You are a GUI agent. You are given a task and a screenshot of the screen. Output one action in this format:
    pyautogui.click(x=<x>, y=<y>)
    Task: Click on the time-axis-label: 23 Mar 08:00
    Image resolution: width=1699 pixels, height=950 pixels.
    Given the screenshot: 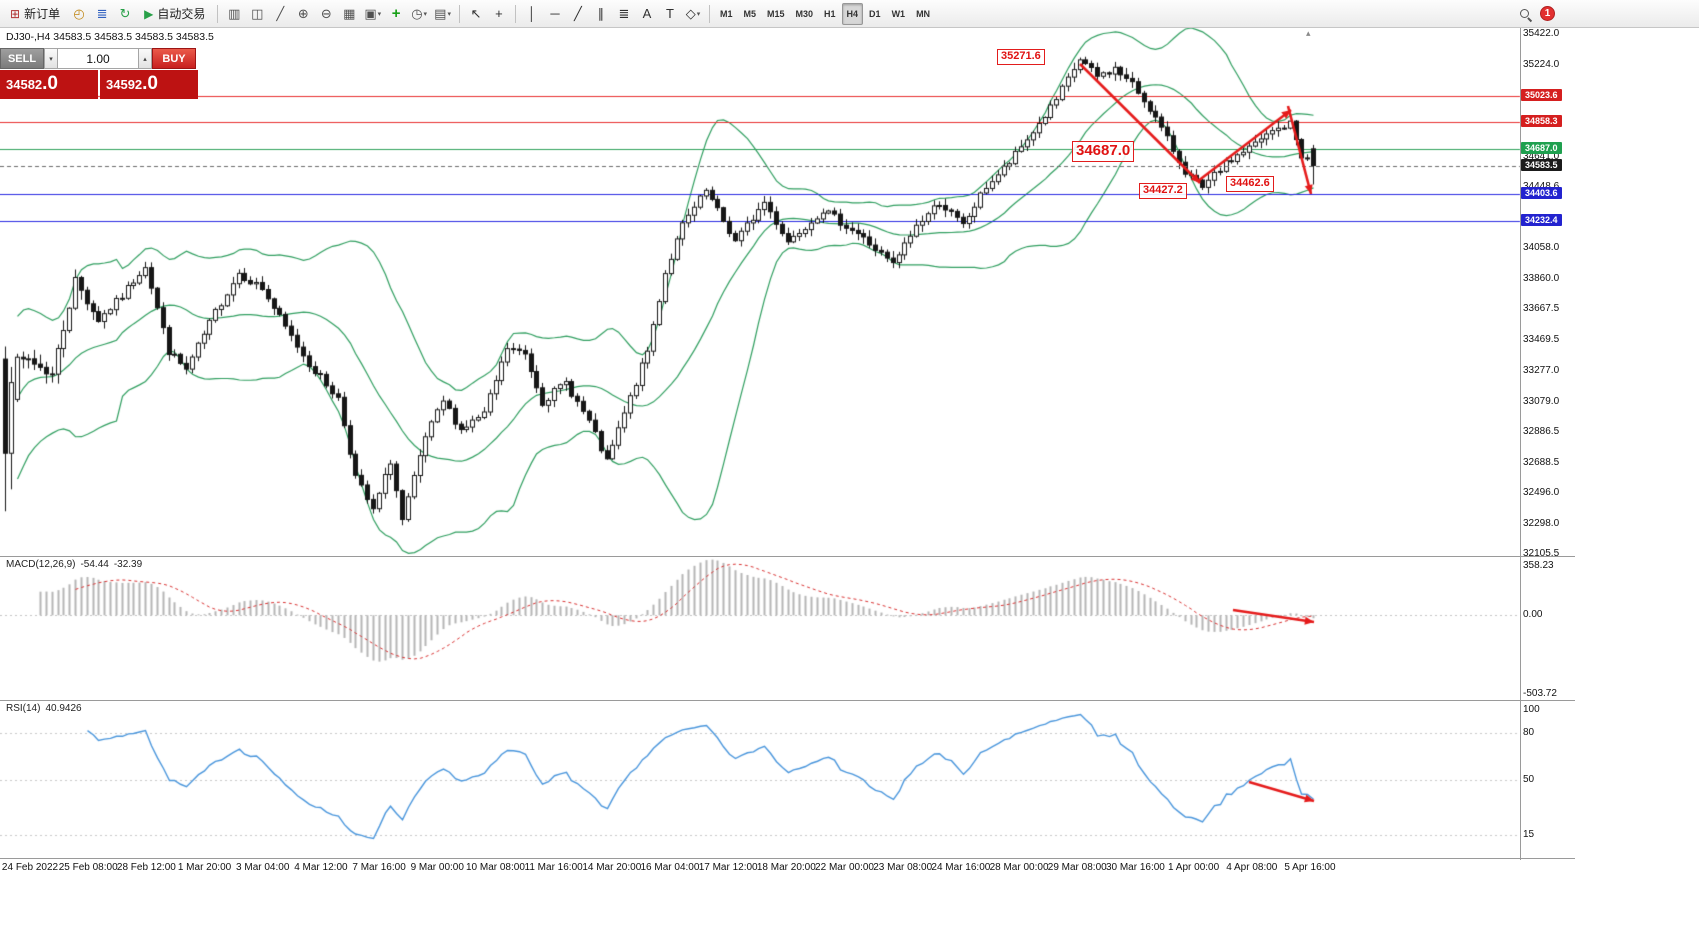 What is the action you would take?
    pyautogui.click(x=903, y=867)
    